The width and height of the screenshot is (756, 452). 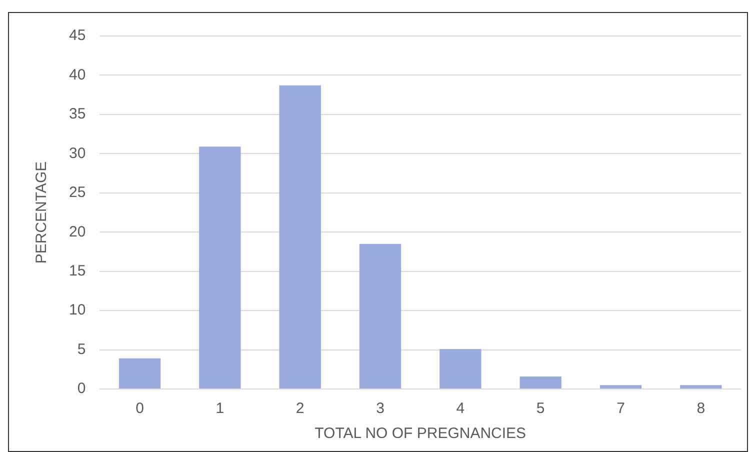 I want to click on x-tick-label: 5, so click(x=540, y=409).